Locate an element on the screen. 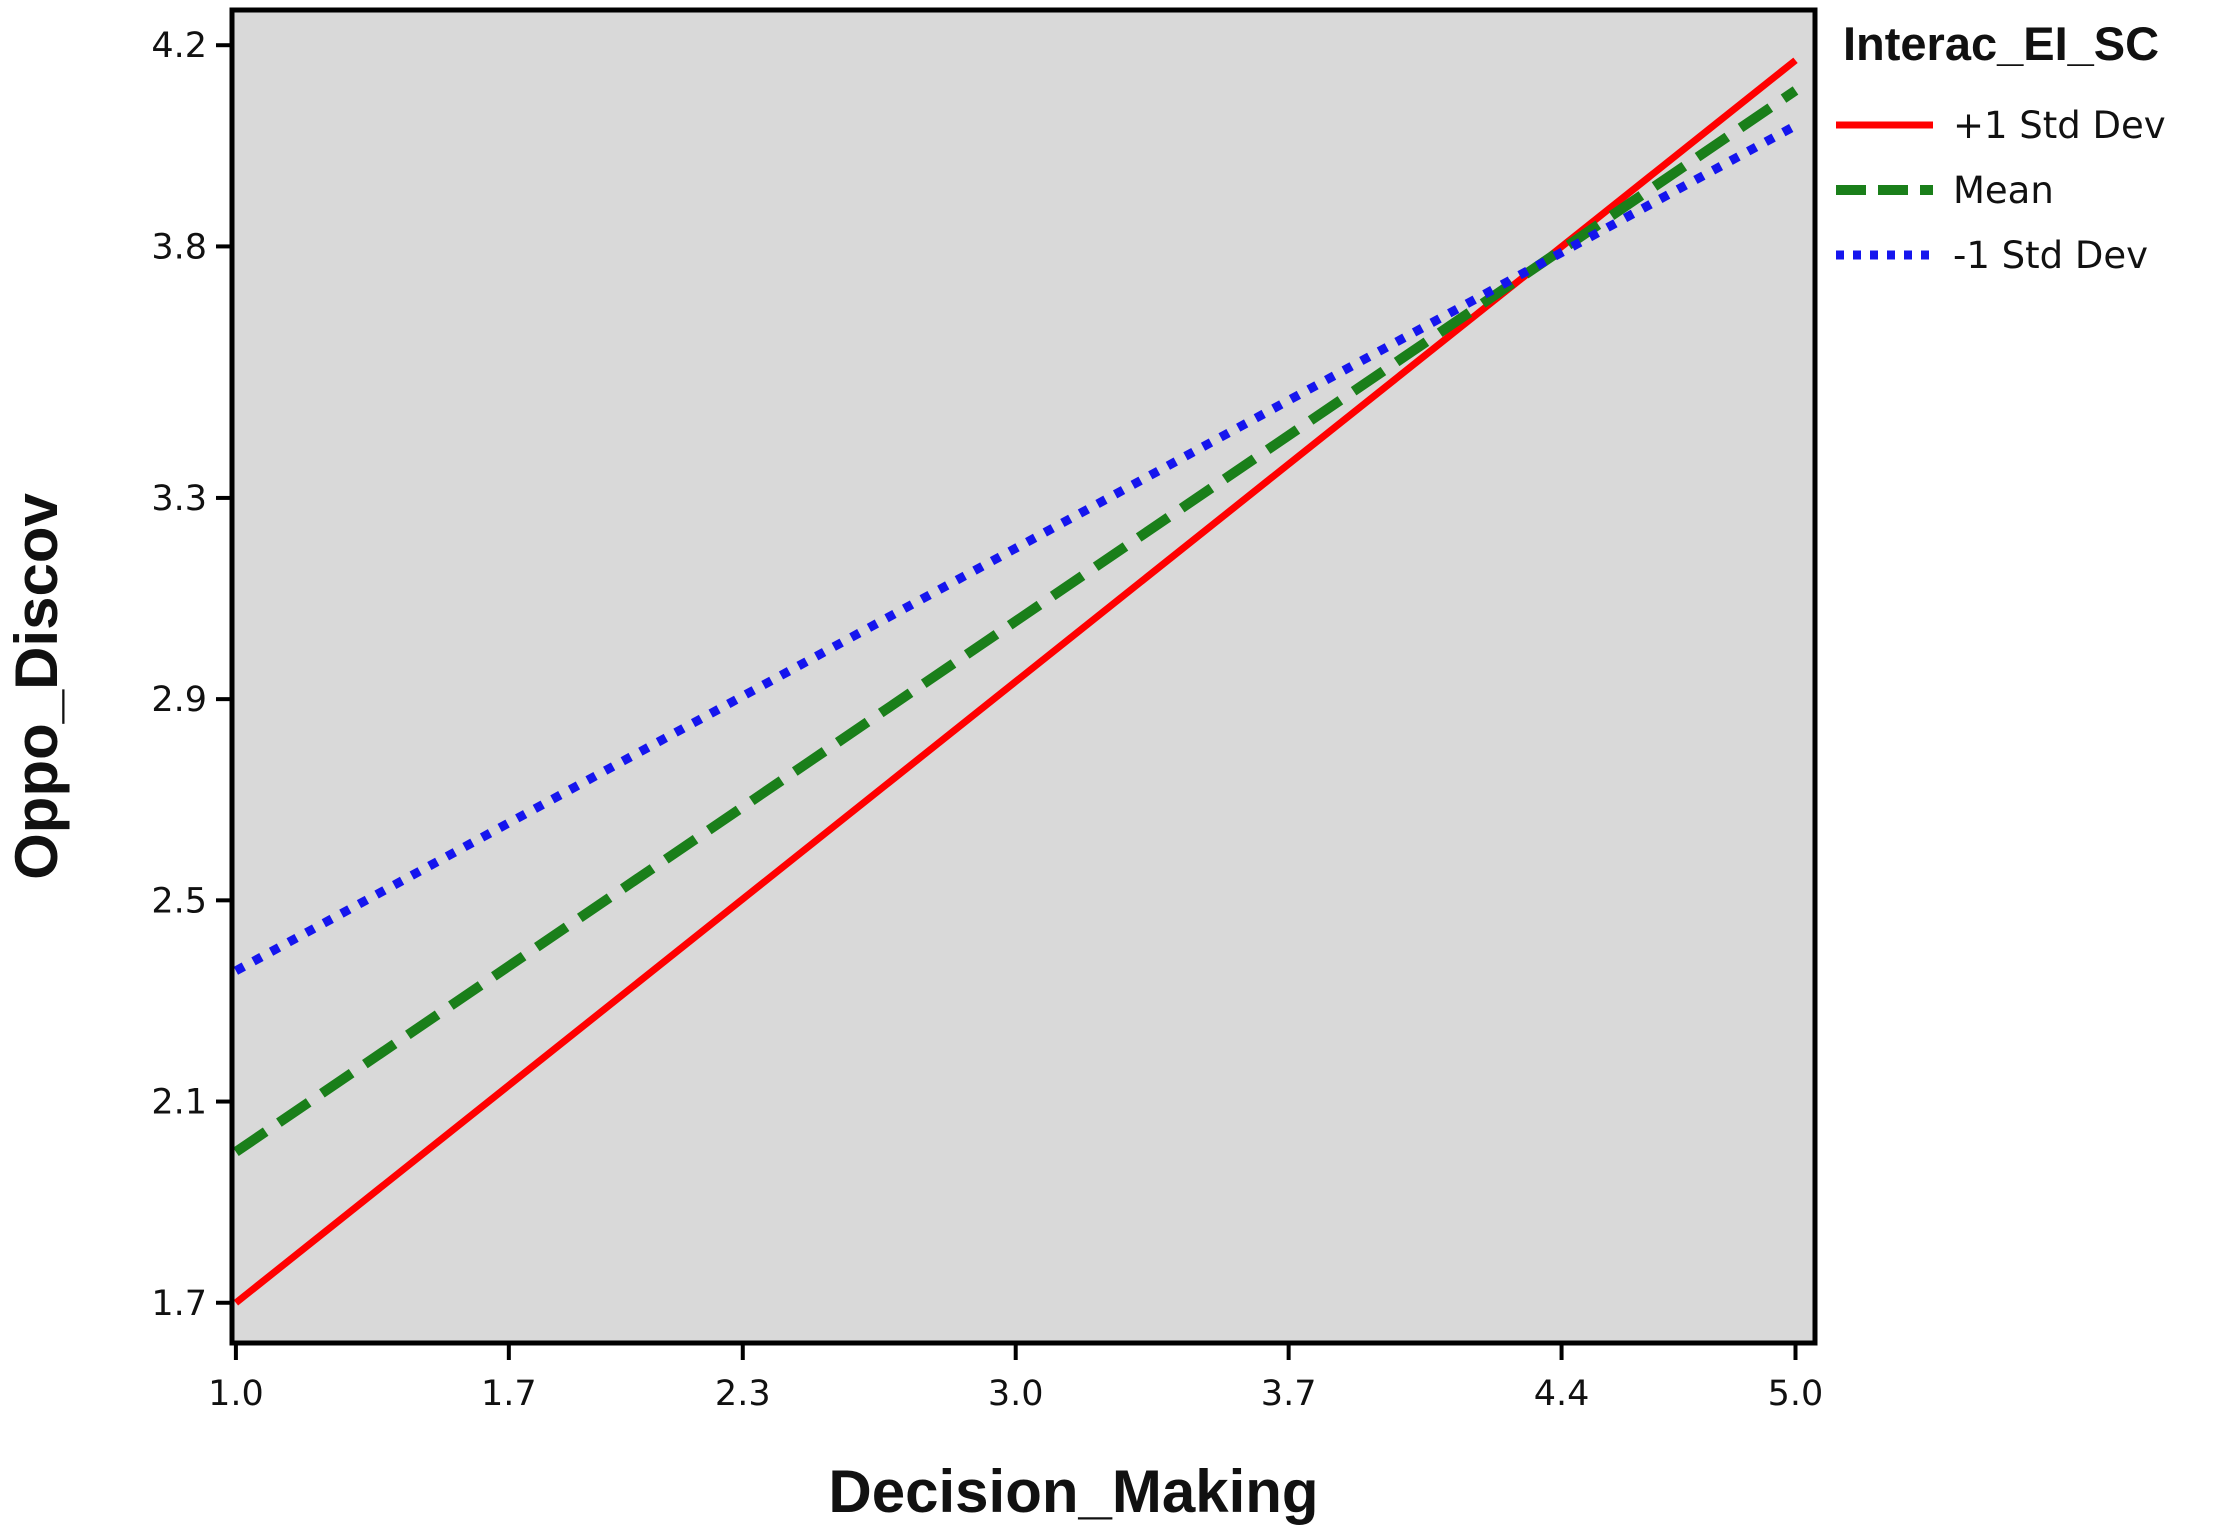  x-axis: 1.0 1.7 2.3 3.0 3.7 4.4 5.0 is located at coordinates (1015, 1378).